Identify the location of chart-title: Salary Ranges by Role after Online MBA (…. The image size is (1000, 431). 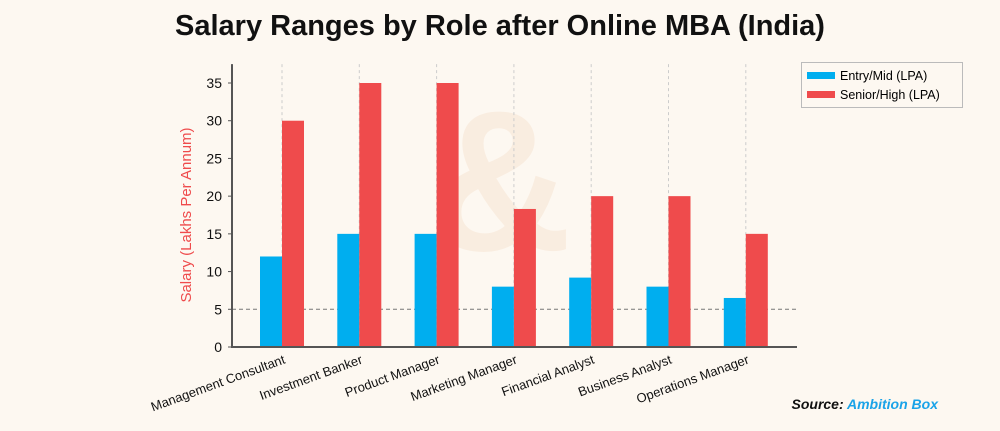
(500, 26).